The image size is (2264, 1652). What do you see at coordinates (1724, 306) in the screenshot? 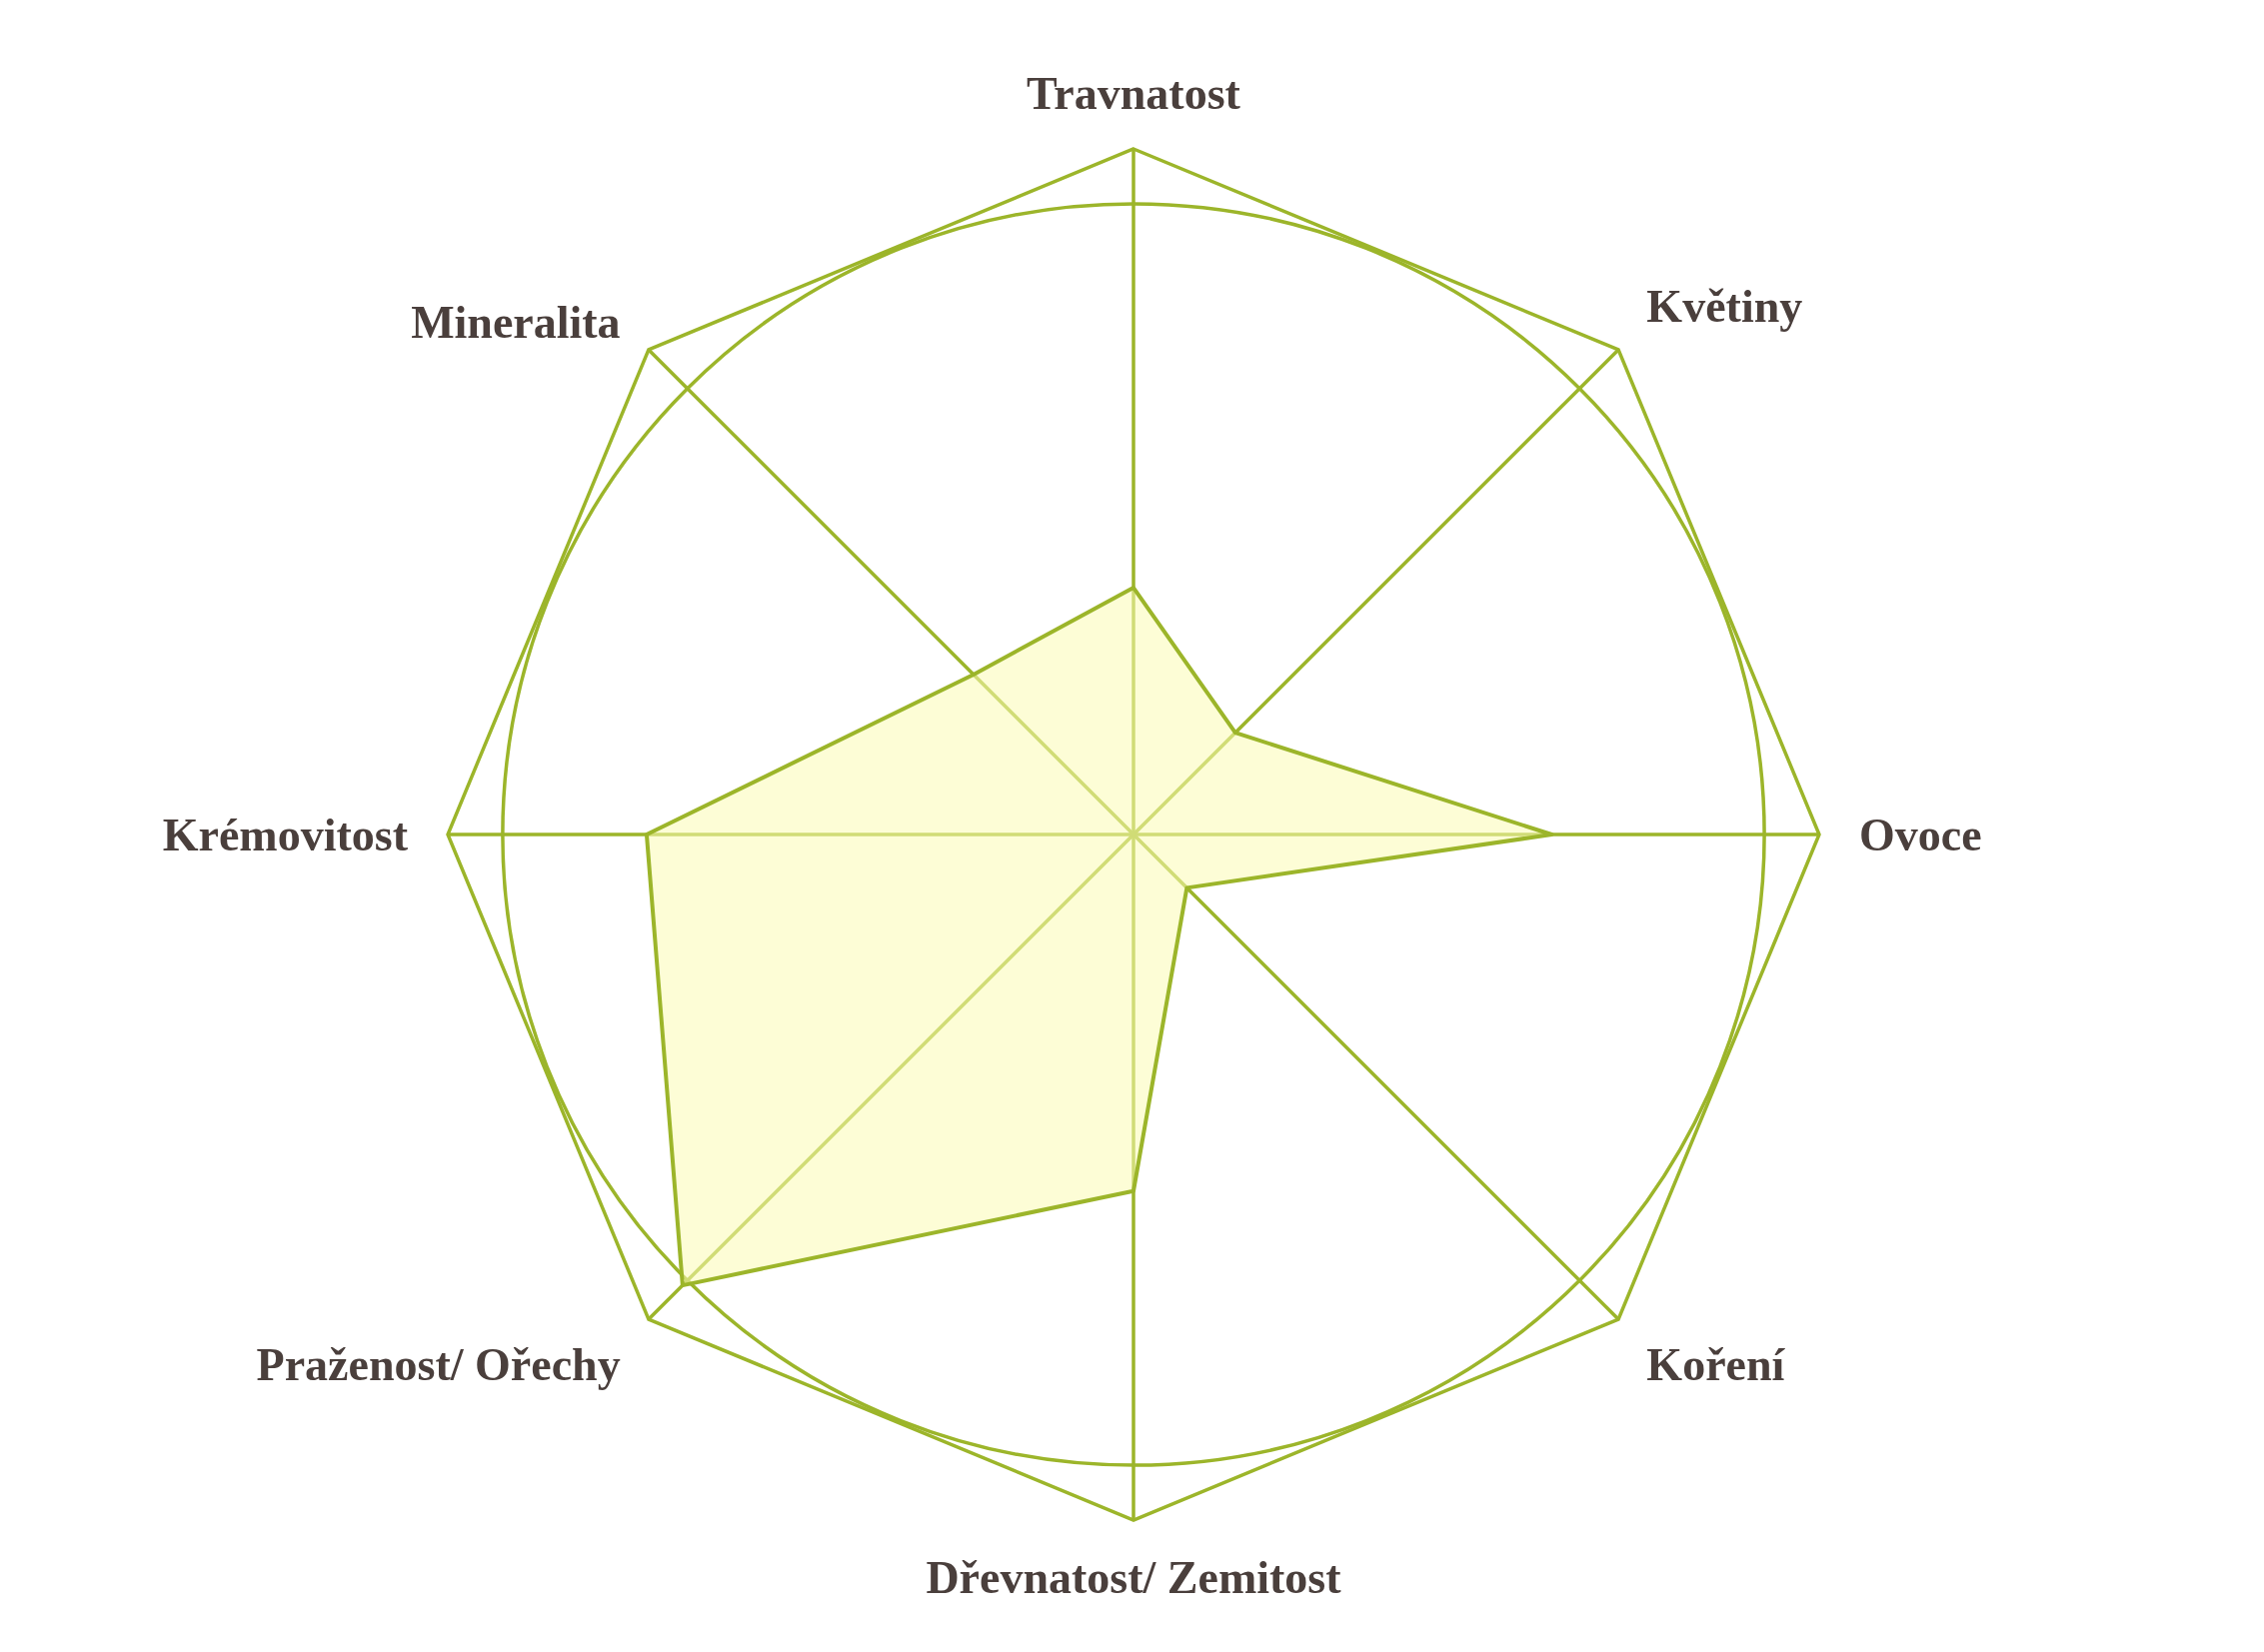
I see `spoke-label: Květiny` at bounding box center [1724, 306].